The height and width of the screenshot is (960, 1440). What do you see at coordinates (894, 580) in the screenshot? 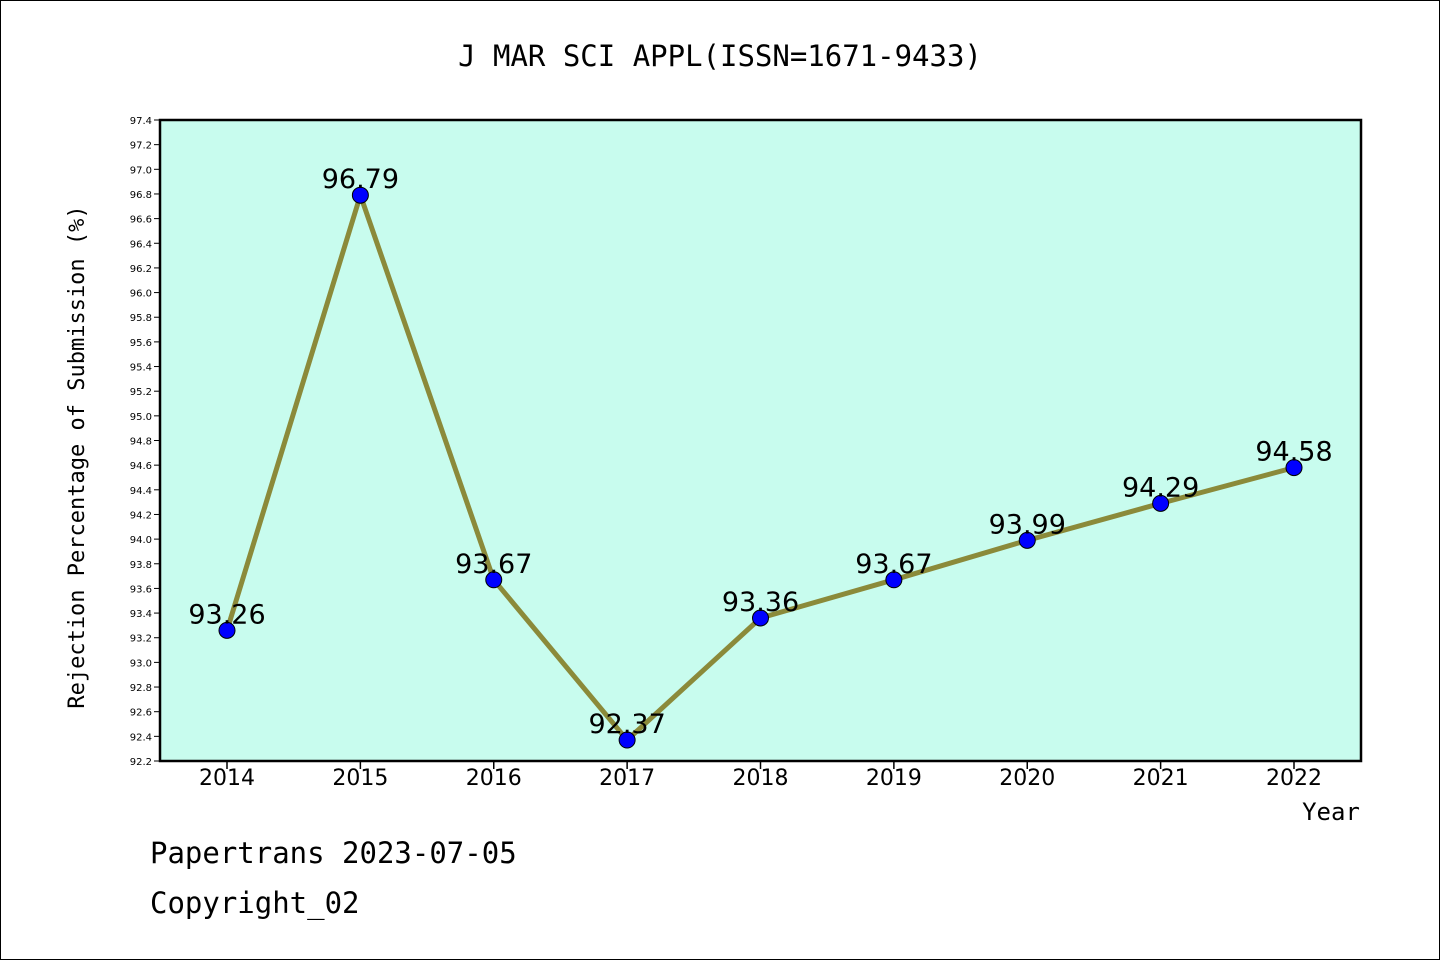
I see `data-point-2019` at bounding box center [894, 580].